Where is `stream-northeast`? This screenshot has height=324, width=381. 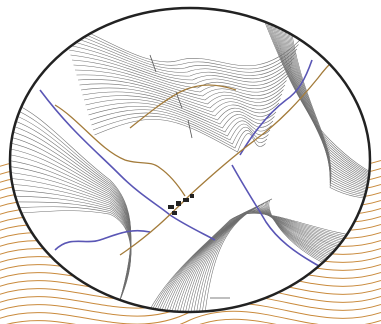 stream-northeast is located at coordinates (276, 107).